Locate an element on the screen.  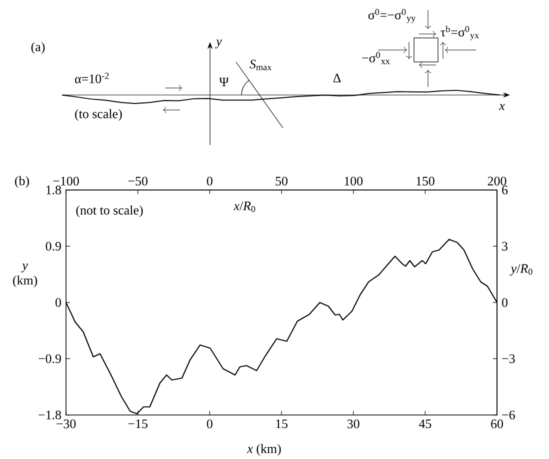
x-axis-title: x (km) is located at coordinates (264, 450).